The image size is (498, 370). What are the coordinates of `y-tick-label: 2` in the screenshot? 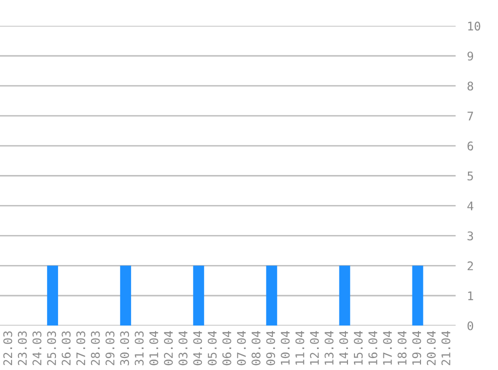 It's located at (470, 265).